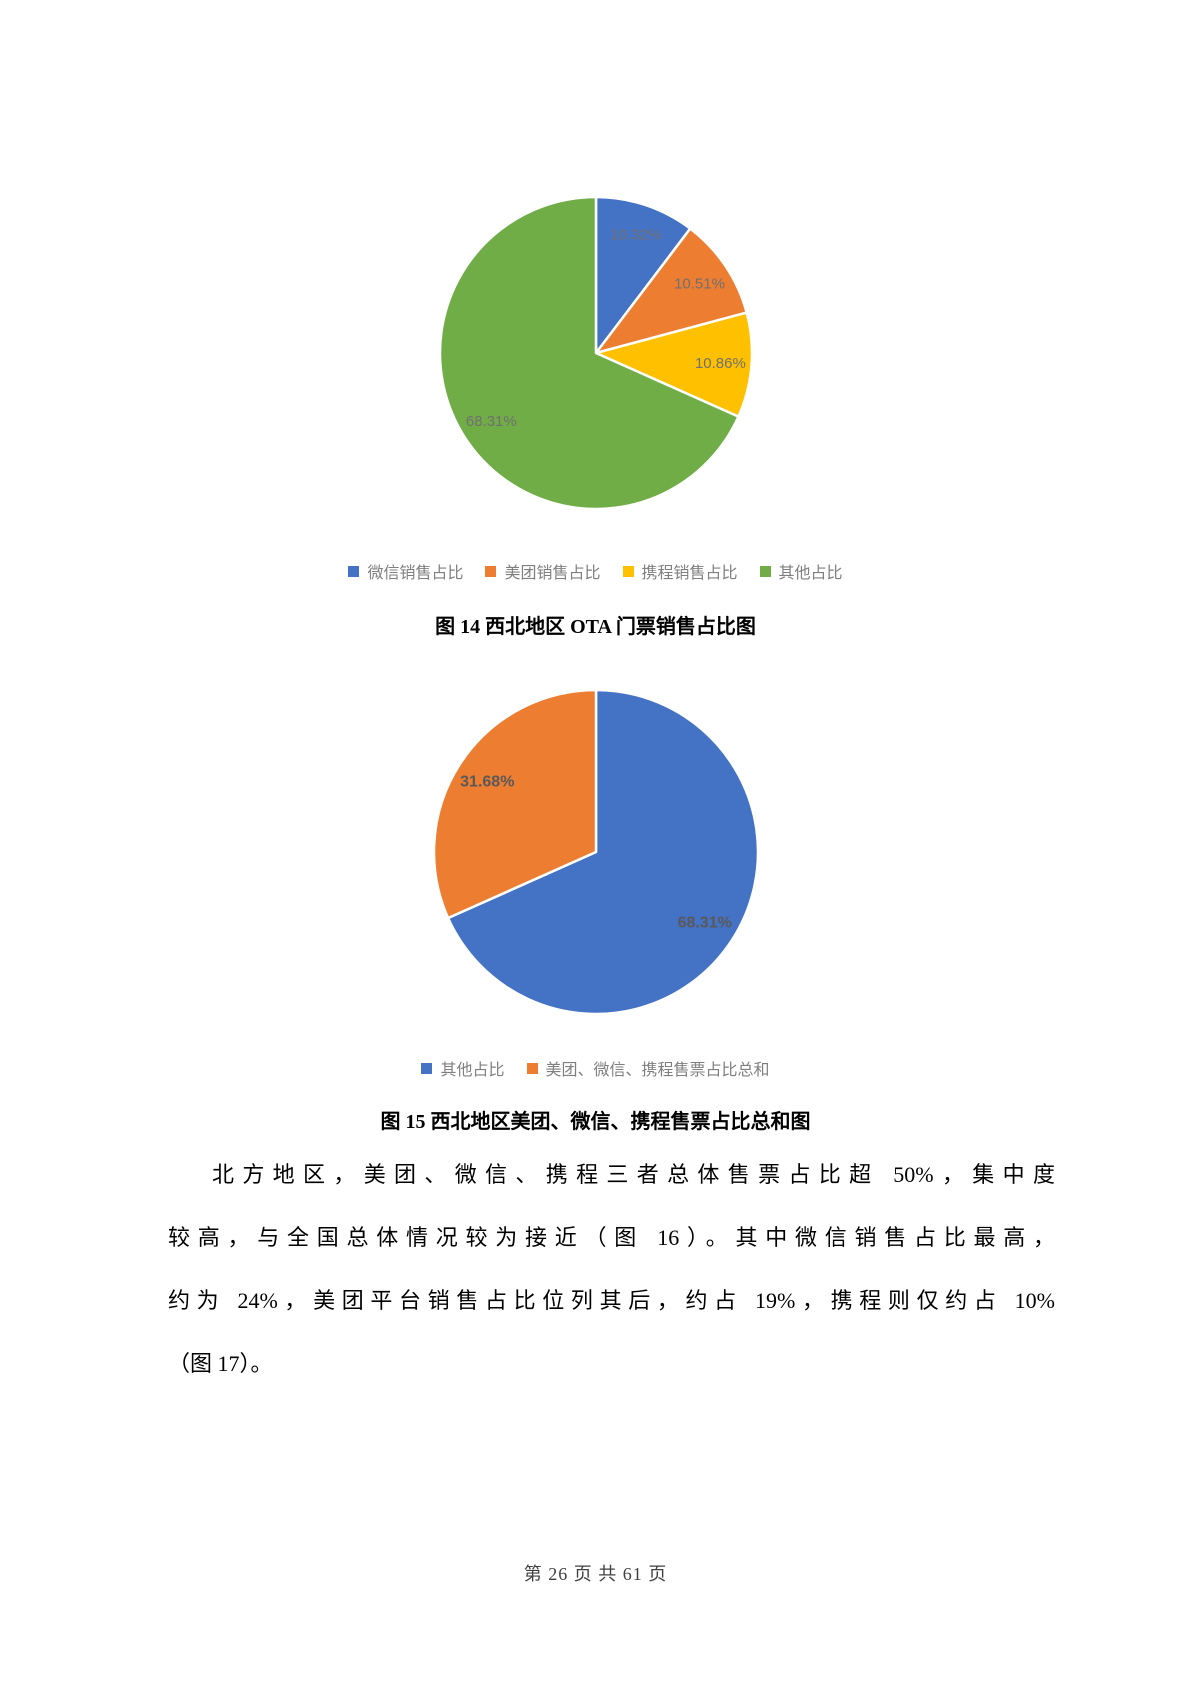 This screenshot has width=1191, height=1684. Describe the element at coordinates (611, 1237) in the screenshot. I see `paragraph-line: 较高，与全国总体情况较为接近（图 16）。其中微信销售占比最高，` at that location.